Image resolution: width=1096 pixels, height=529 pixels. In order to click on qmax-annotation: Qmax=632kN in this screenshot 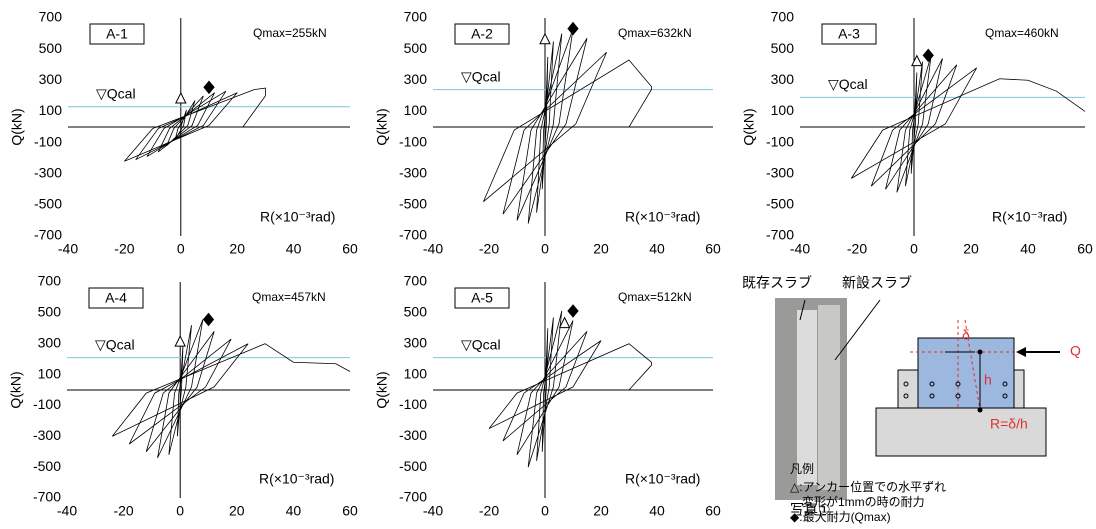, I will do `click(655, 33)`.